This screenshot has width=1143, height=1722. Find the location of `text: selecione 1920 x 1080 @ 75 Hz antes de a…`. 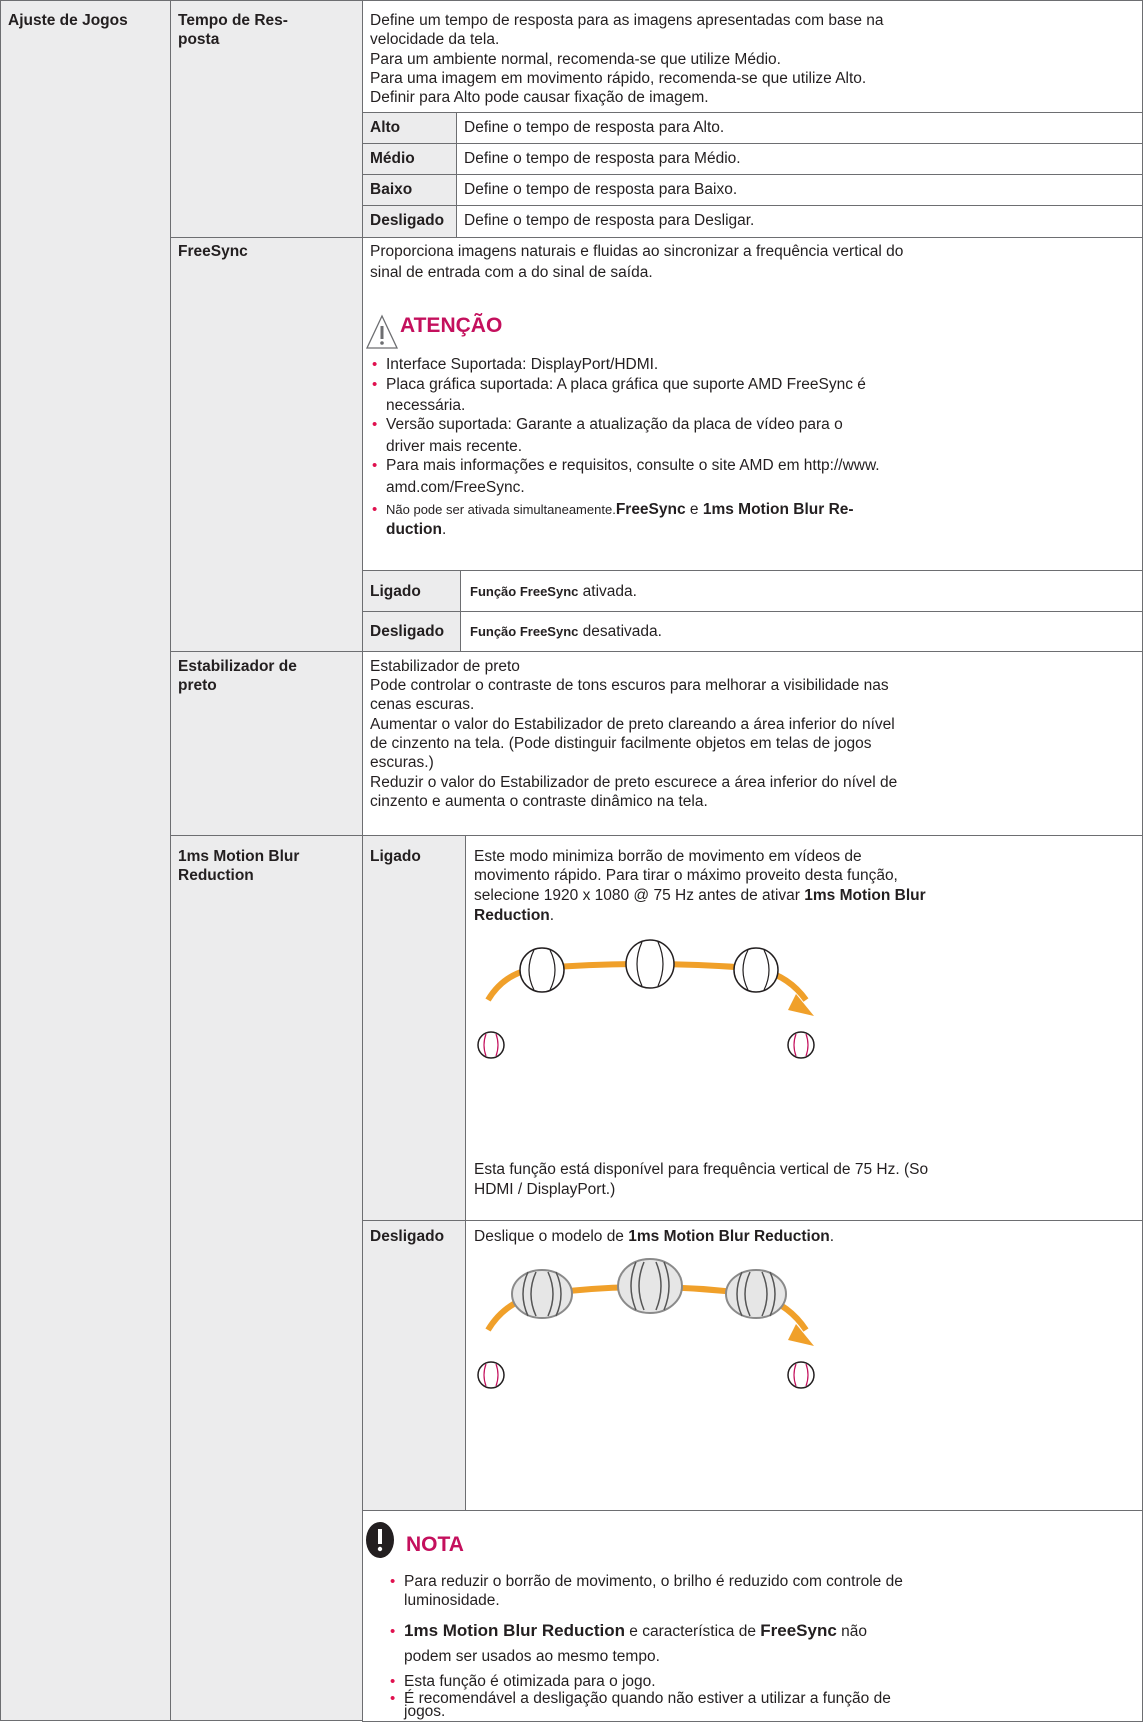

text: selecione 1920 x 1080 @ 75 Hz antes de a… is located at coordinates (639, 895).